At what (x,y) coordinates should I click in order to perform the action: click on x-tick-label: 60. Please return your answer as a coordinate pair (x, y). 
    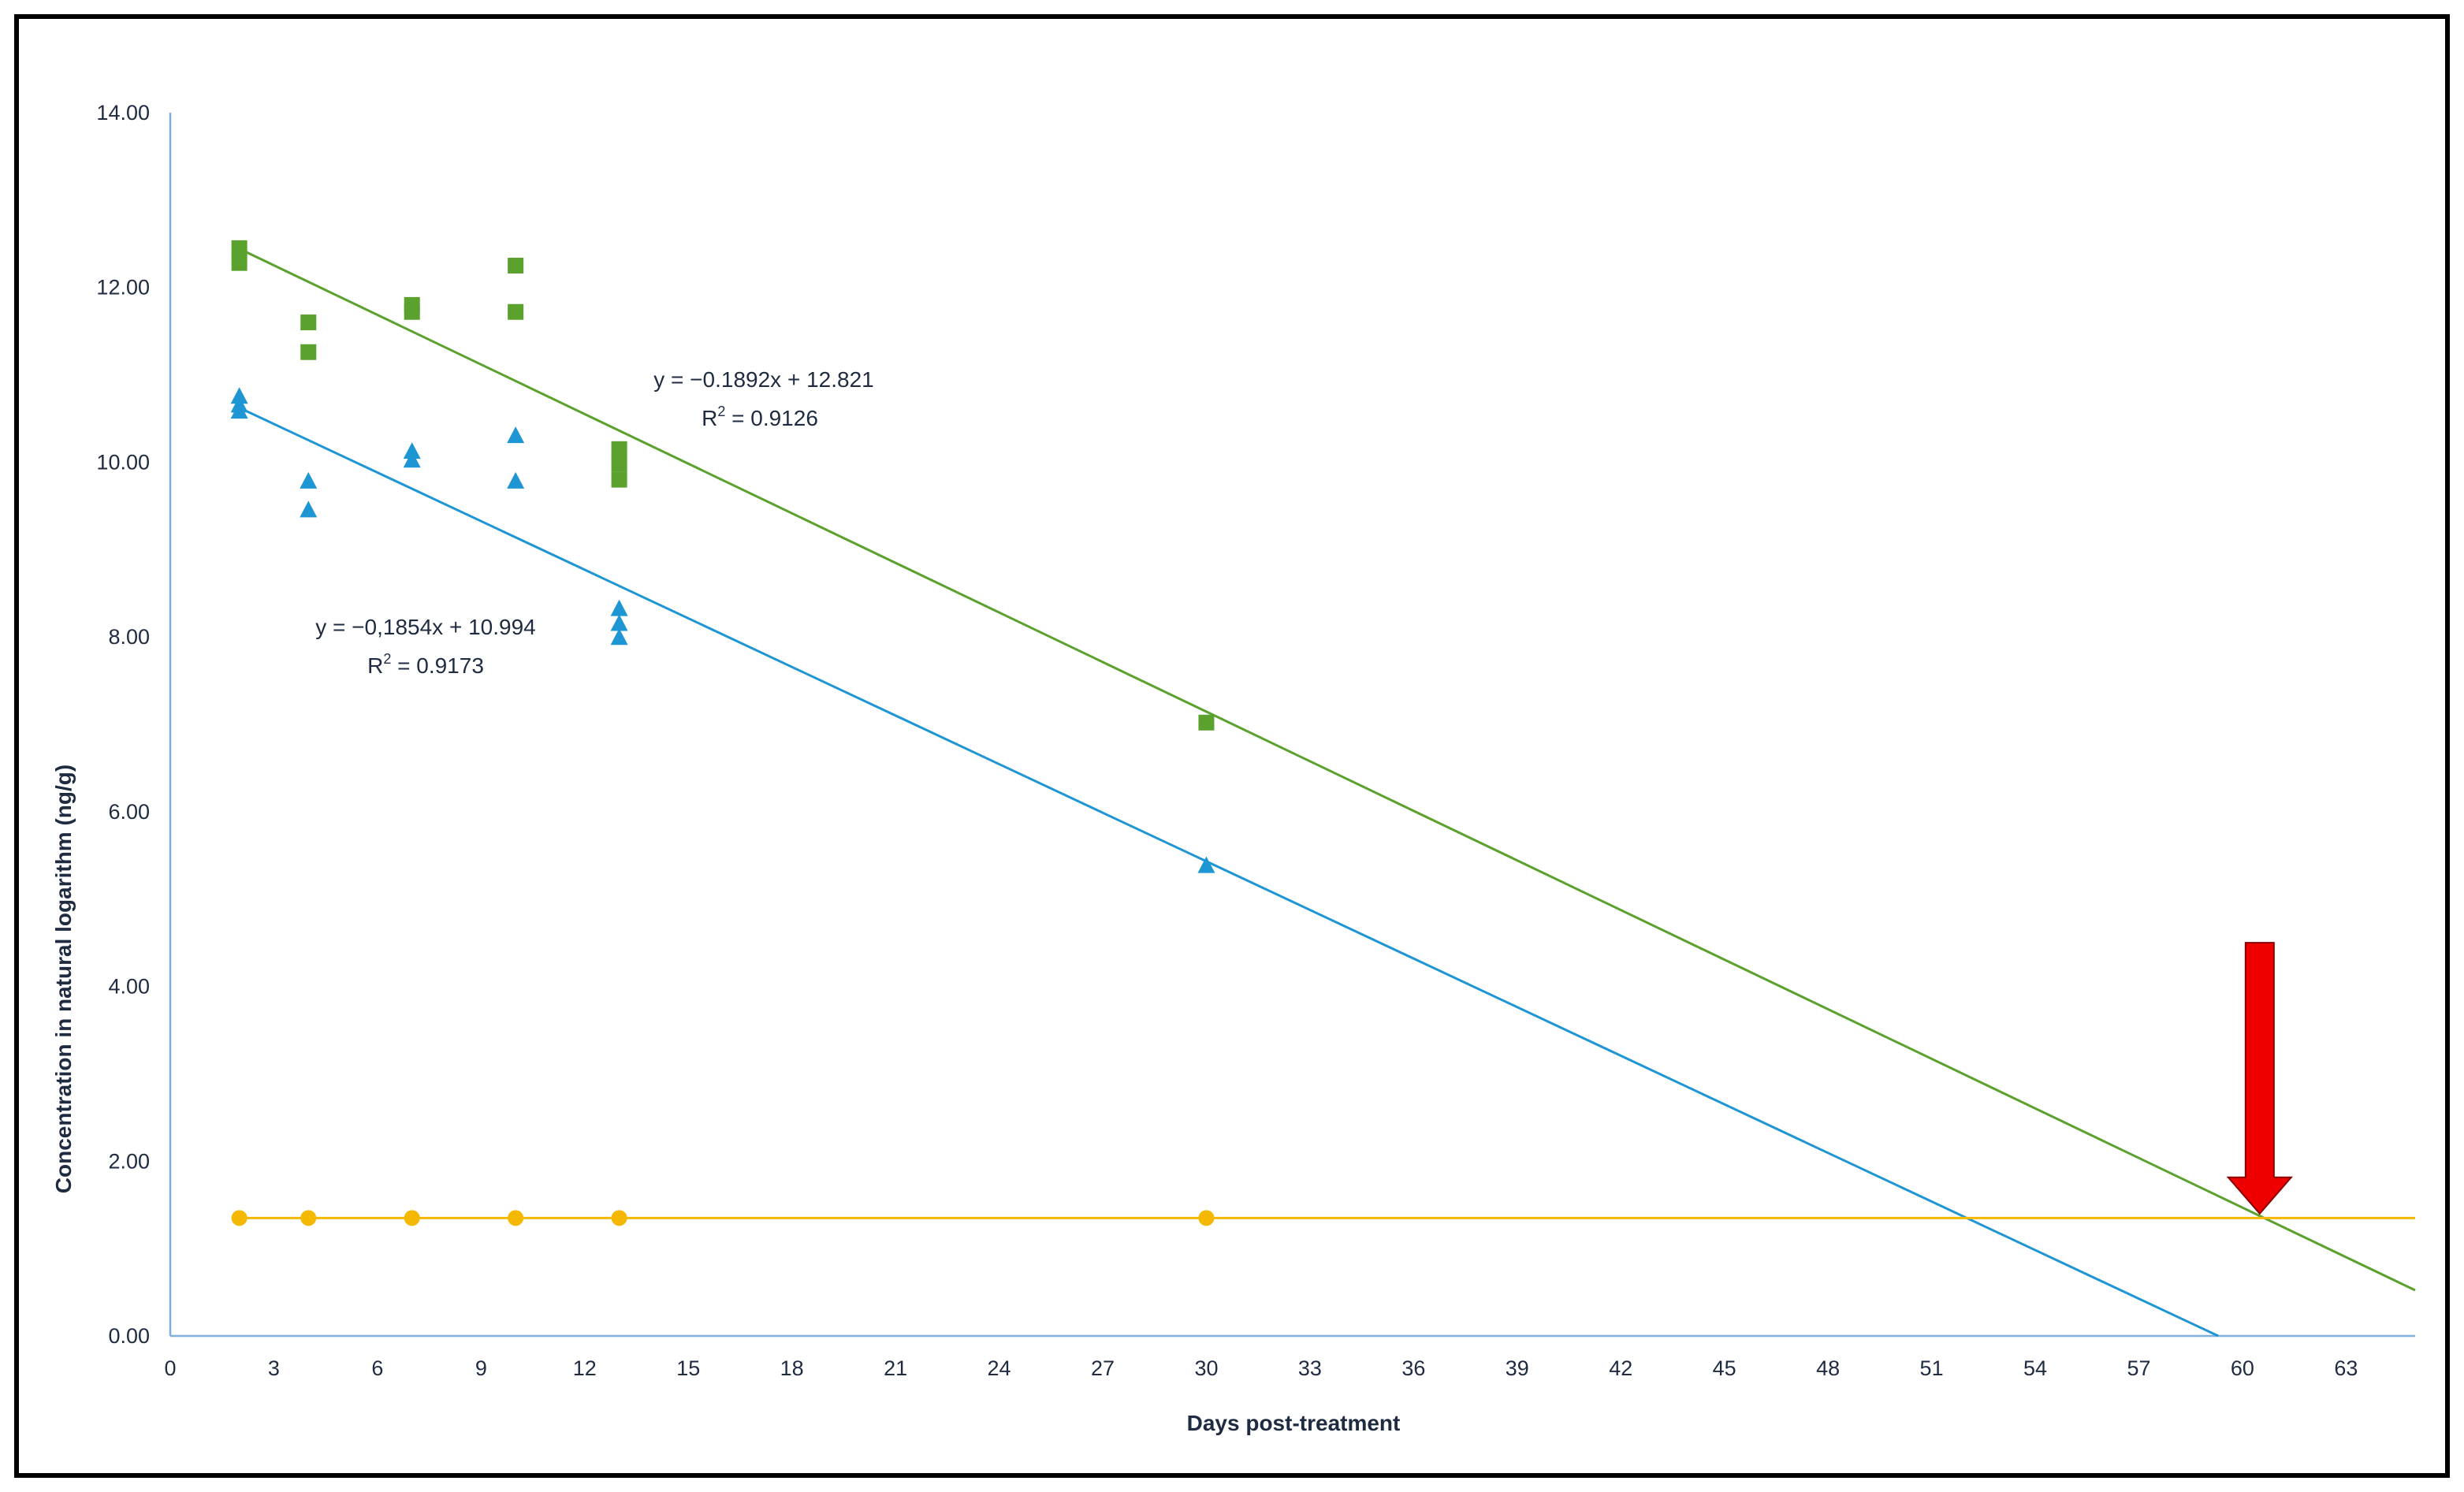
    Looking at the image, I should click on (2242, 1368).